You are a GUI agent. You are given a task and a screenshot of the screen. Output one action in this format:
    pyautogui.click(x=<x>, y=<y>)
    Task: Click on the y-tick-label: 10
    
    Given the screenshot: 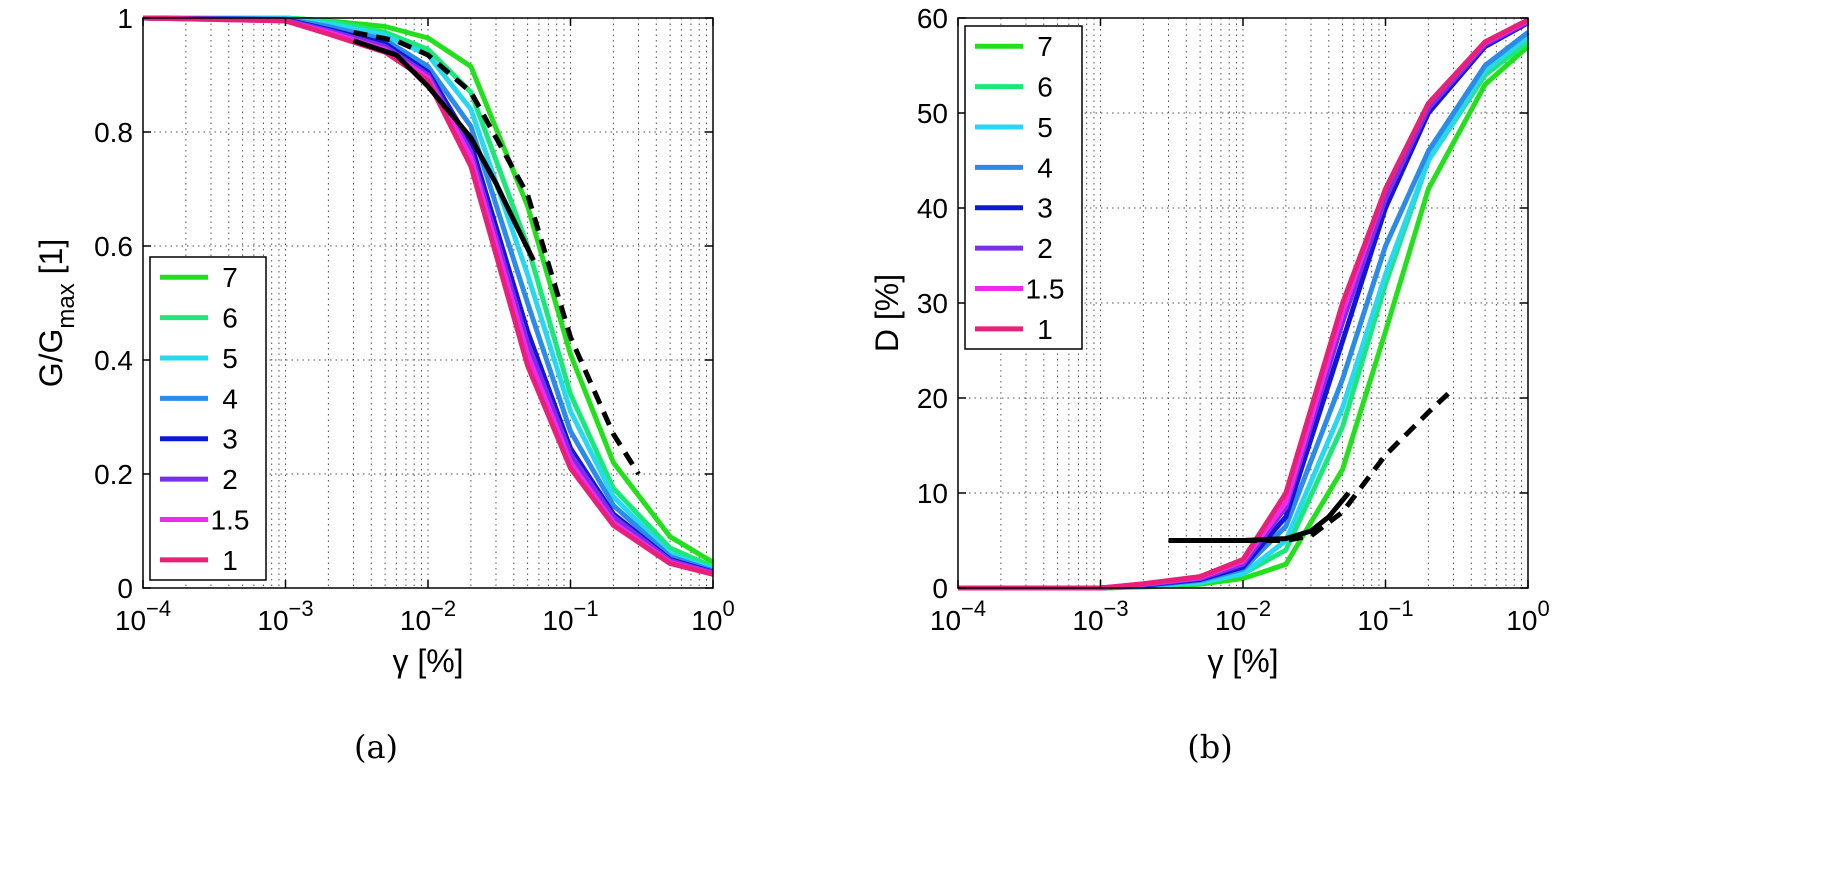 What is the action you would take?
    pyautogui.click(x=932, y=493)
    